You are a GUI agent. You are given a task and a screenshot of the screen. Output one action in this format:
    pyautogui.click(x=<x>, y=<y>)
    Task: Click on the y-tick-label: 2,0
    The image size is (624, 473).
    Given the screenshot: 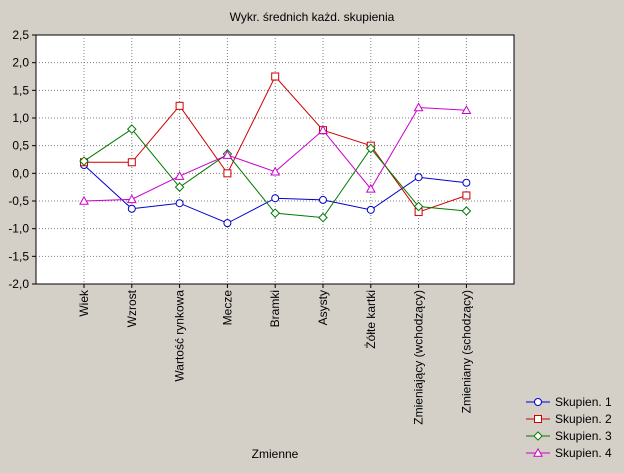 What is the action you would take?
    pyautogui.click(x=20, y=63)
    